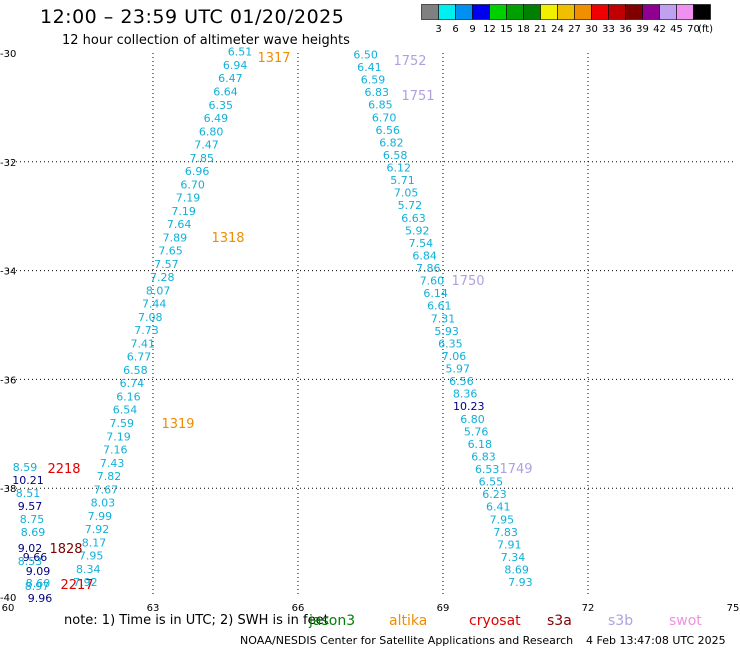 The width and height of the screenshot is (740, 650). What do you see at coordinates (523, 29) in the screenshot?
I see `colorbar-label: 18` at bounding box center [523, 29].